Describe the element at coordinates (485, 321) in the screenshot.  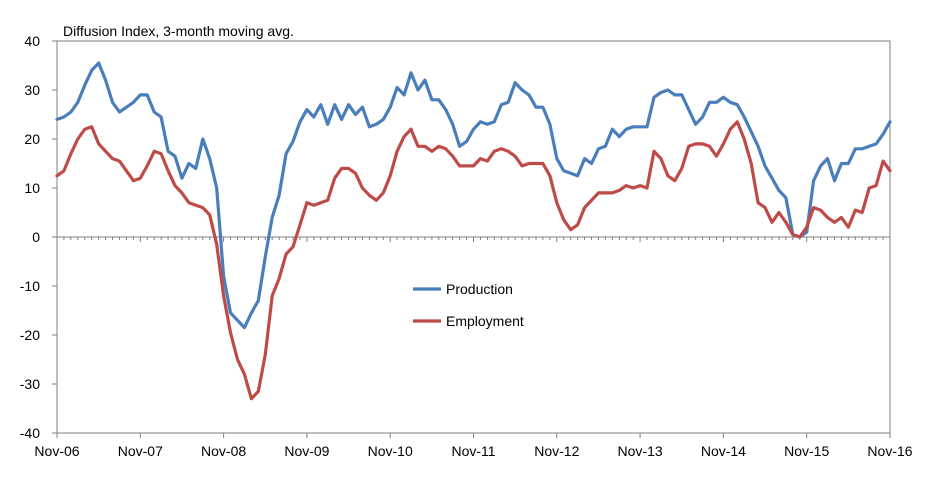
I see `legend-label-employment: Employment` at that location.